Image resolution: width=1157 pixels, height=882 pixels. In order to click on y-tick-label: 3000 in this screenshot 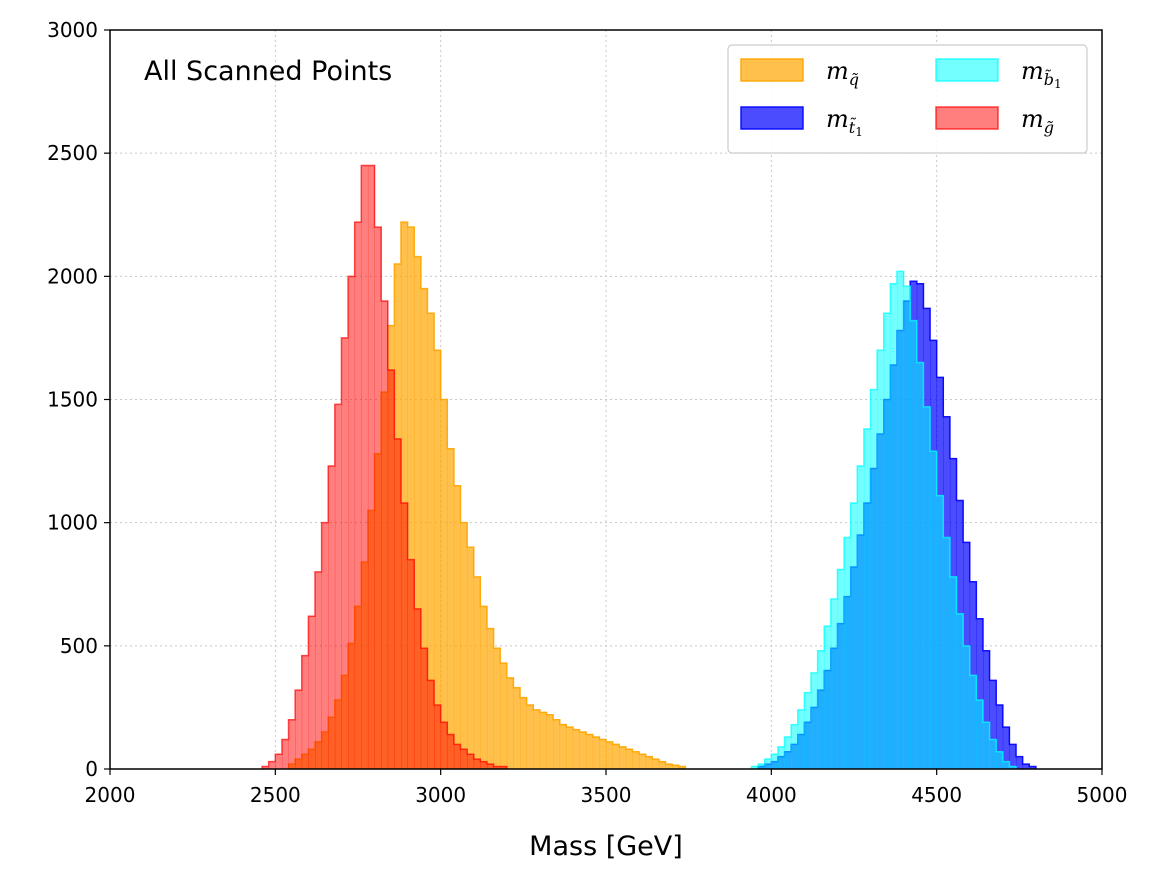, I will do `click(72, 30)`.